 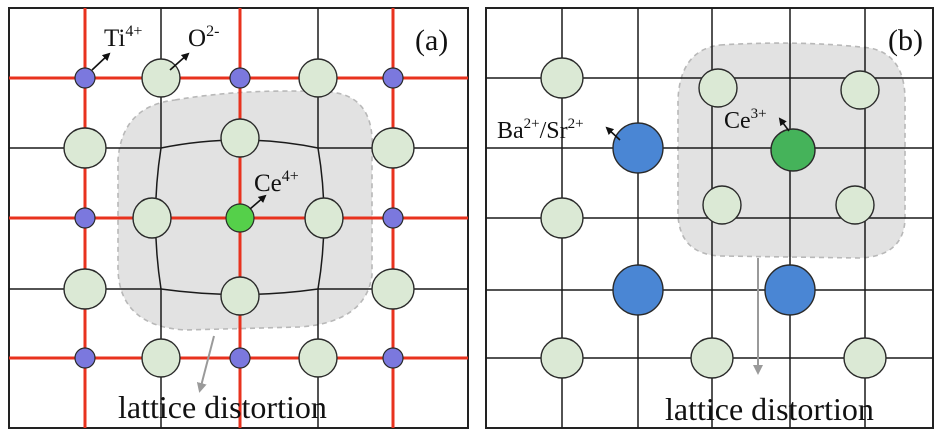 I want to click on ce-pointer-arrow, so click(x=258, y=202).